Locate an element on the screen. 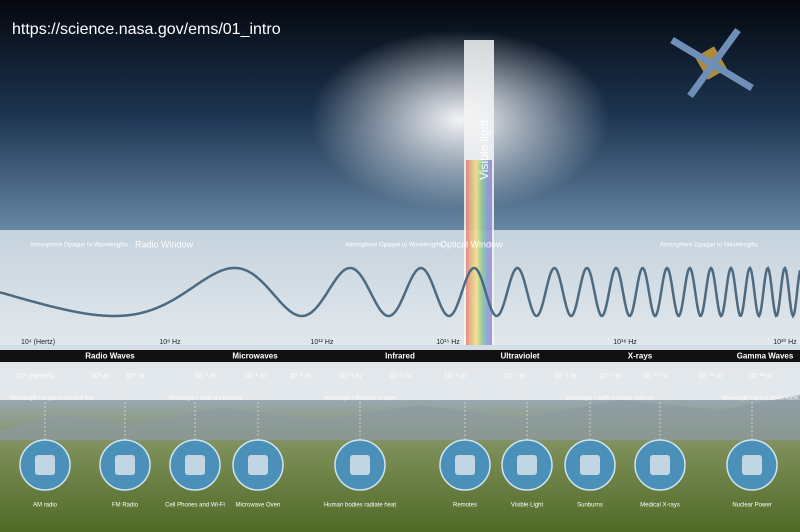 The height and width of the screenshot is (532, 800). wavelength-label: 10⁻¹ m is located at coordinates (205, 376).